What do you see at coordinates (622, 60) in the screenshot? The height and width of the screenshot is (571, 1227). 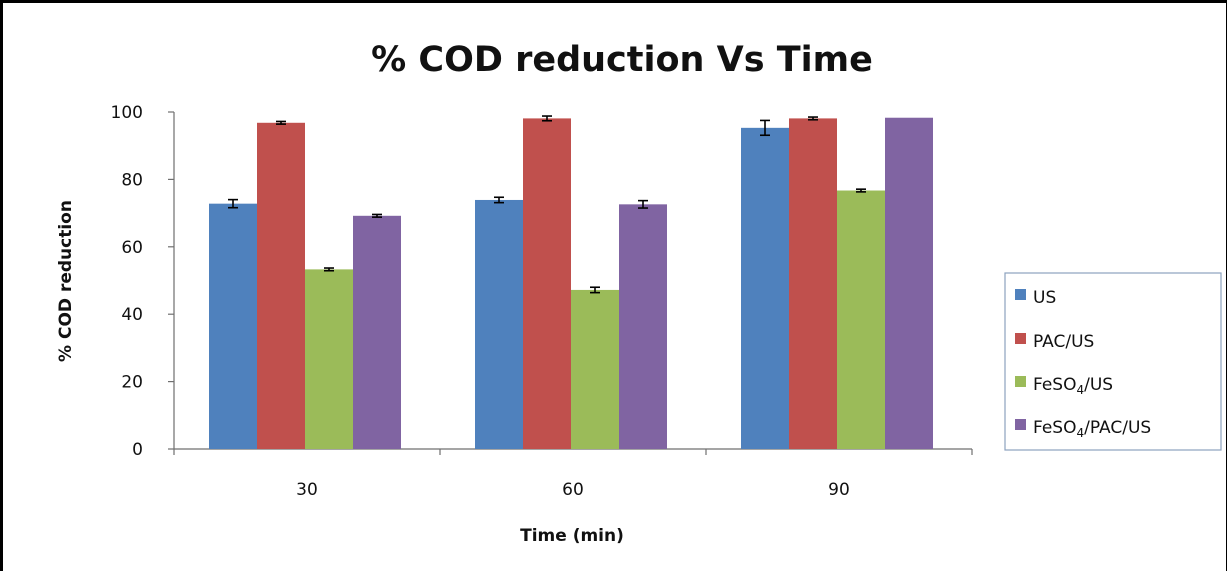 I see `chart-title: % COD reduction Vs Time` at bounding box center [622, 60].